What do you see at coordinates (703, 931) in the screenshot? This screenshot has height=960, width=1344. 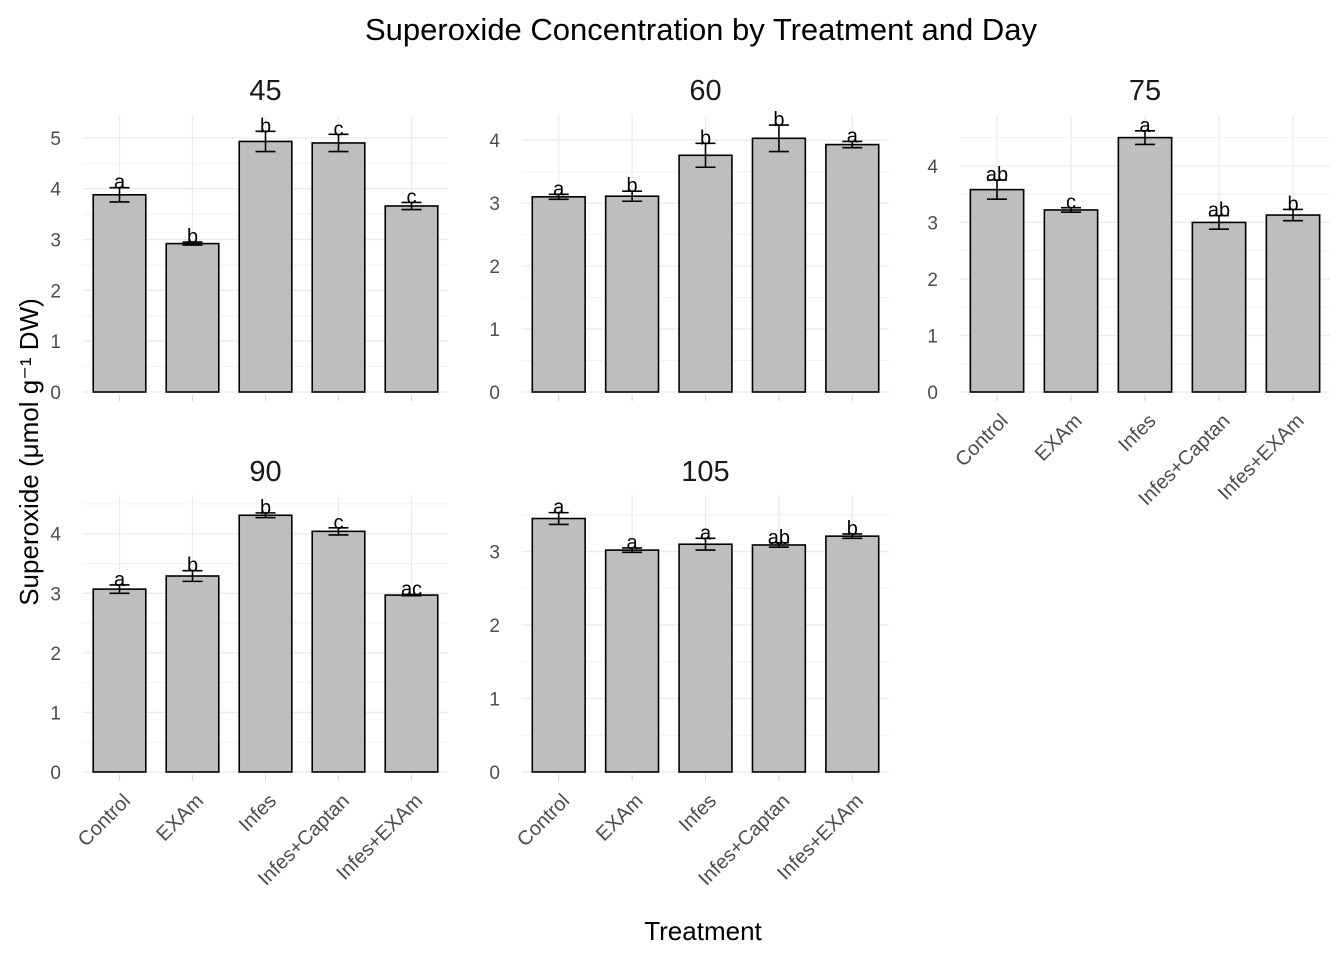 I see `x-axis-title: Treatment` at bounding box center [703, 931].